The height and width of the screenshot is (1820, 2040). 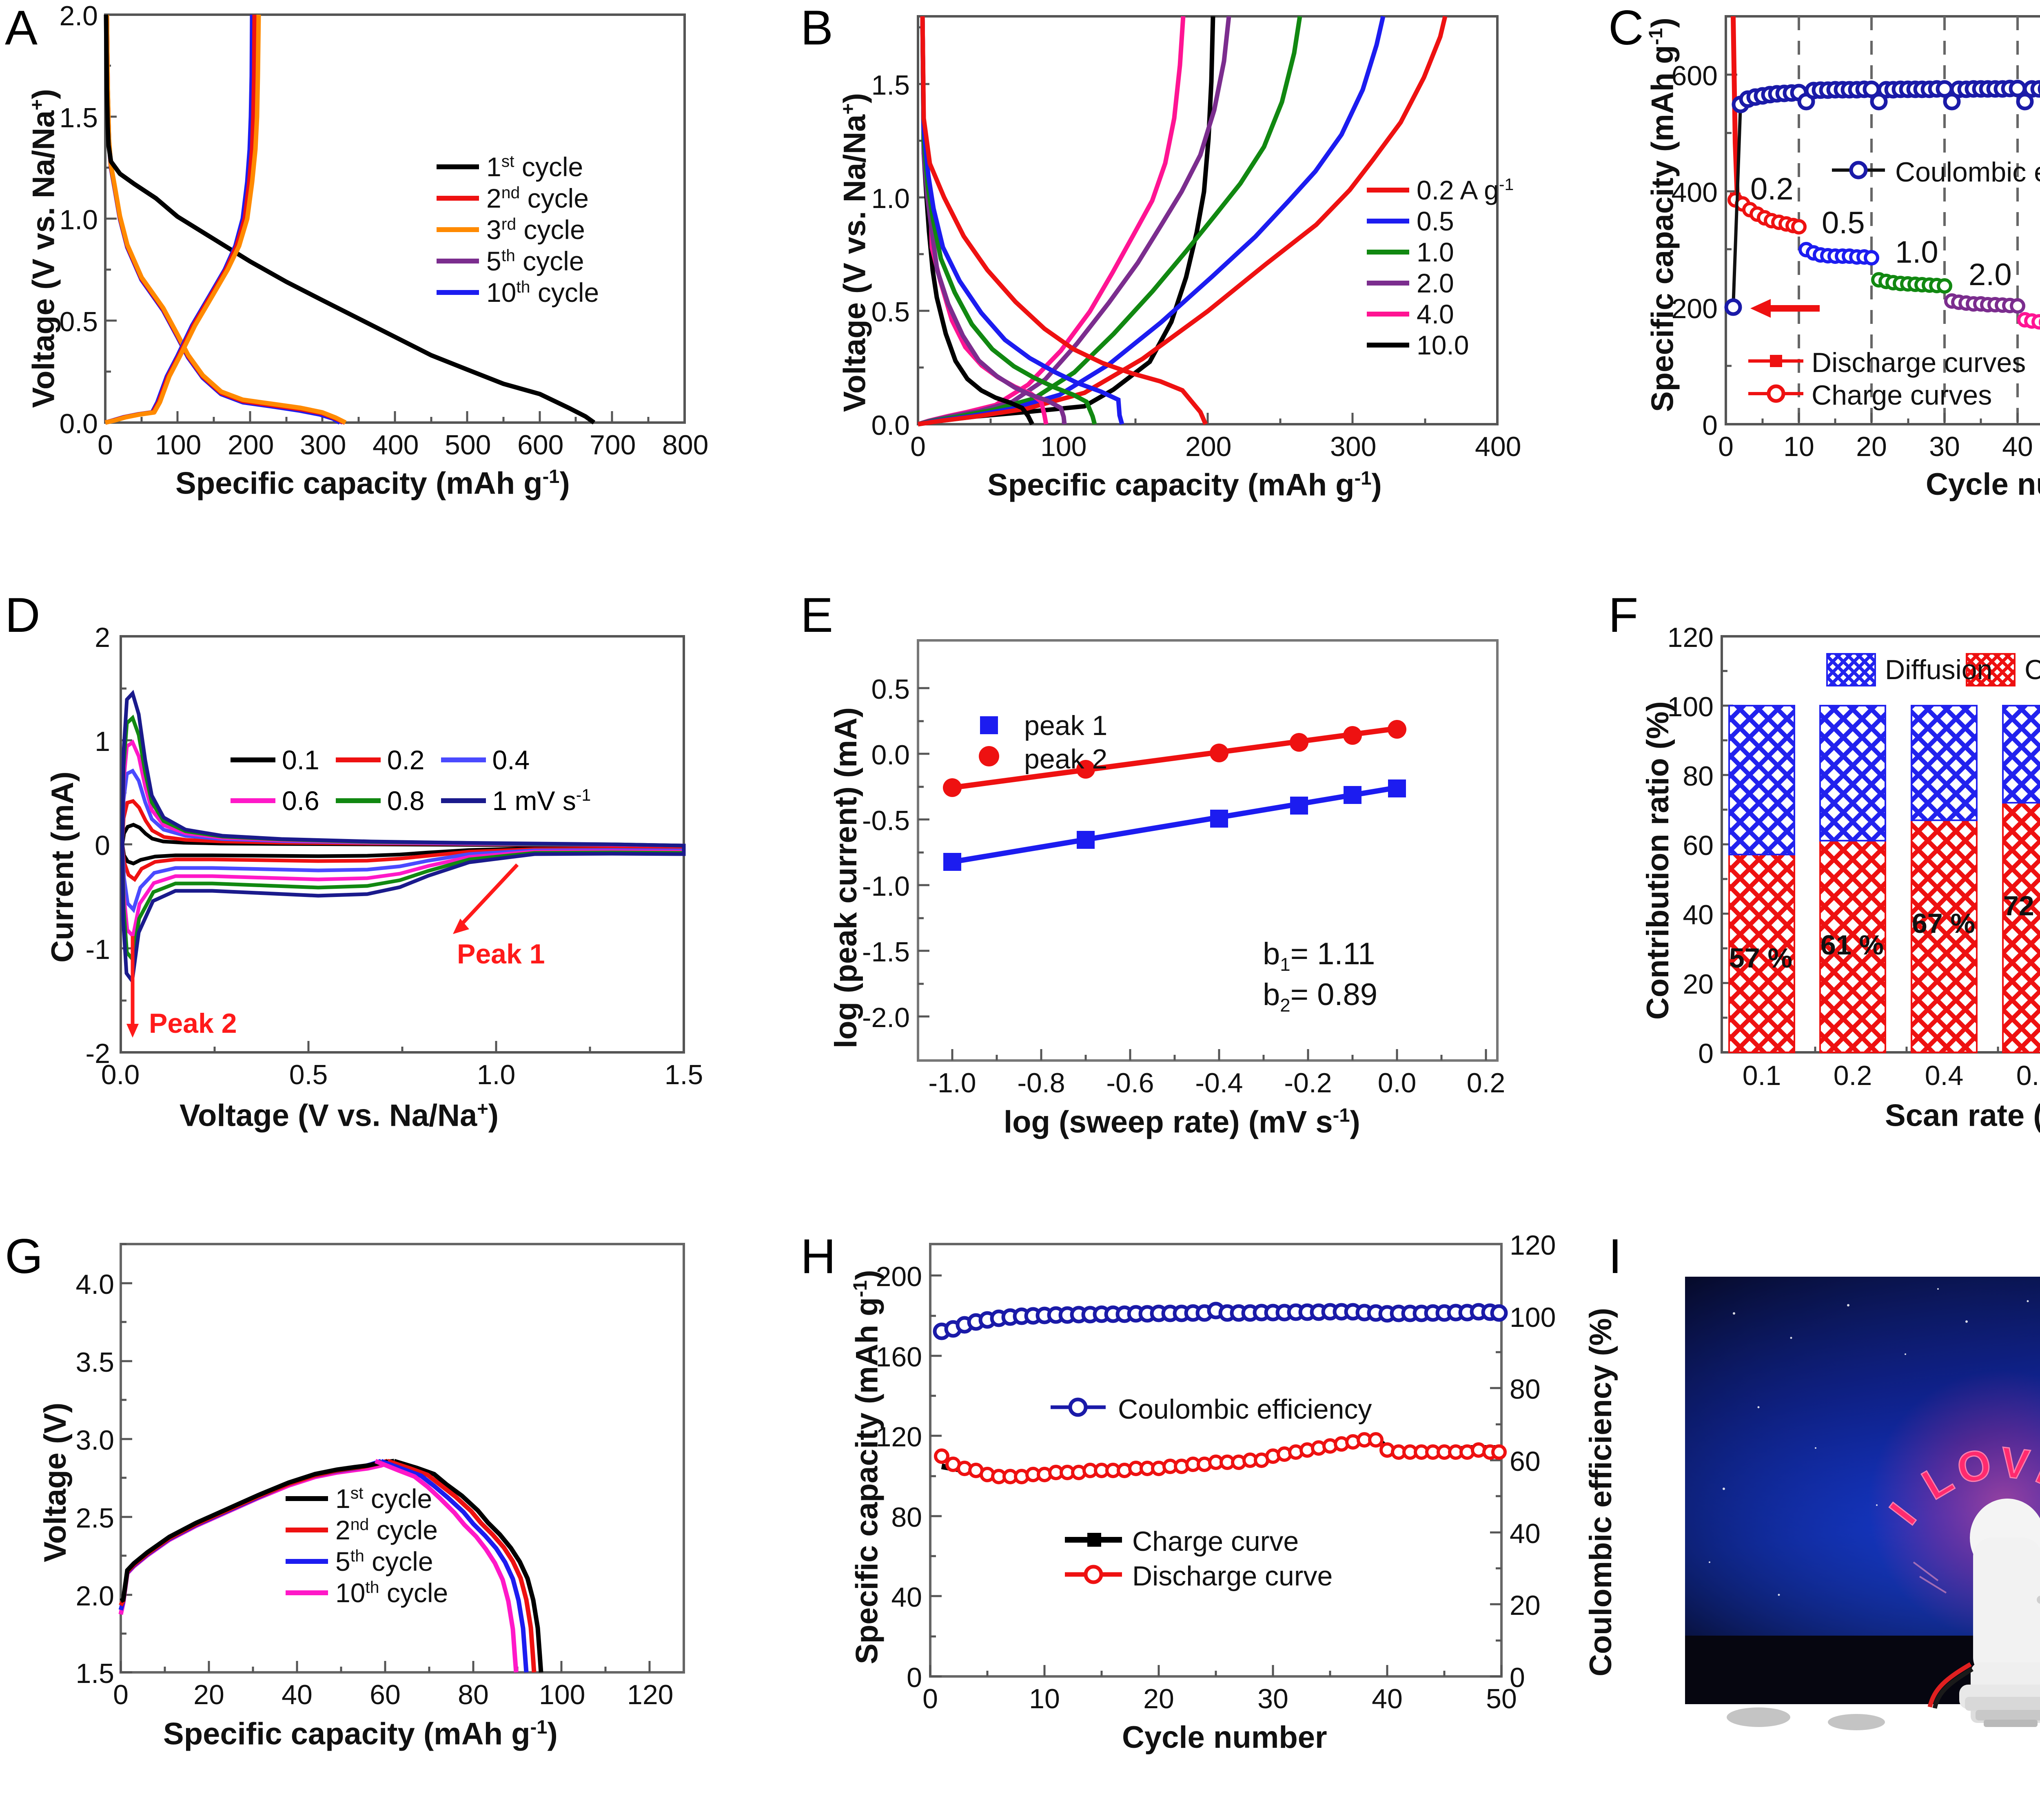 What do you see at coordinates (1798, 447) in the screenshot?
I see `panel-c-xtick-1: 10` at bounding box center [1798, 447].